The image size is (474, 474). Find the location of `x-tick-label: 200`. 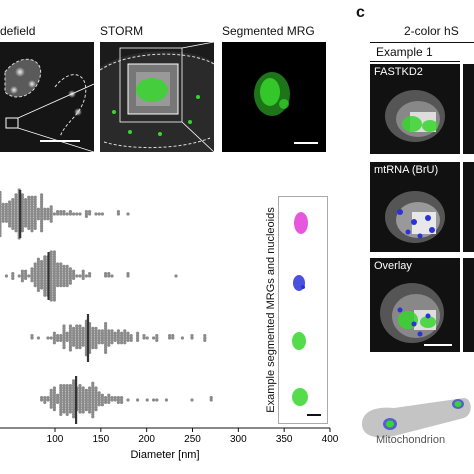

x-tick-label: 200 is located at coordinates (146, 439).